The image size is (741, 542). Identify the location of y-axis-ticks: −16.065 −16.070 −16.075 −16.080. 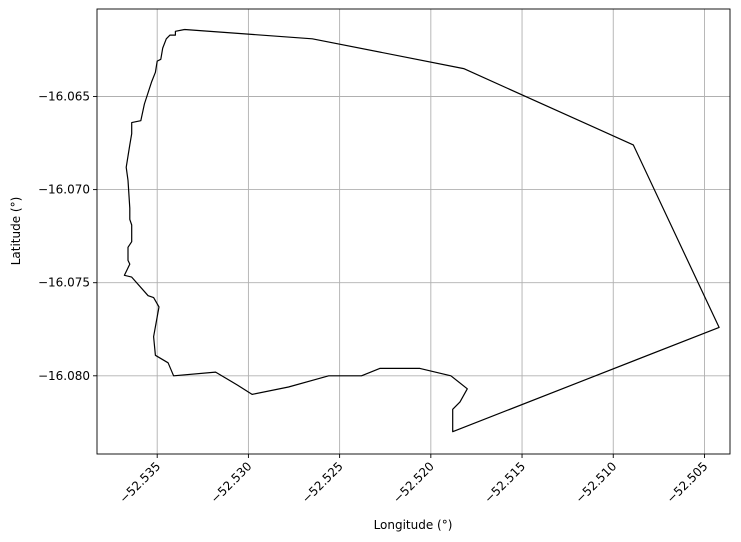
(67, 236).